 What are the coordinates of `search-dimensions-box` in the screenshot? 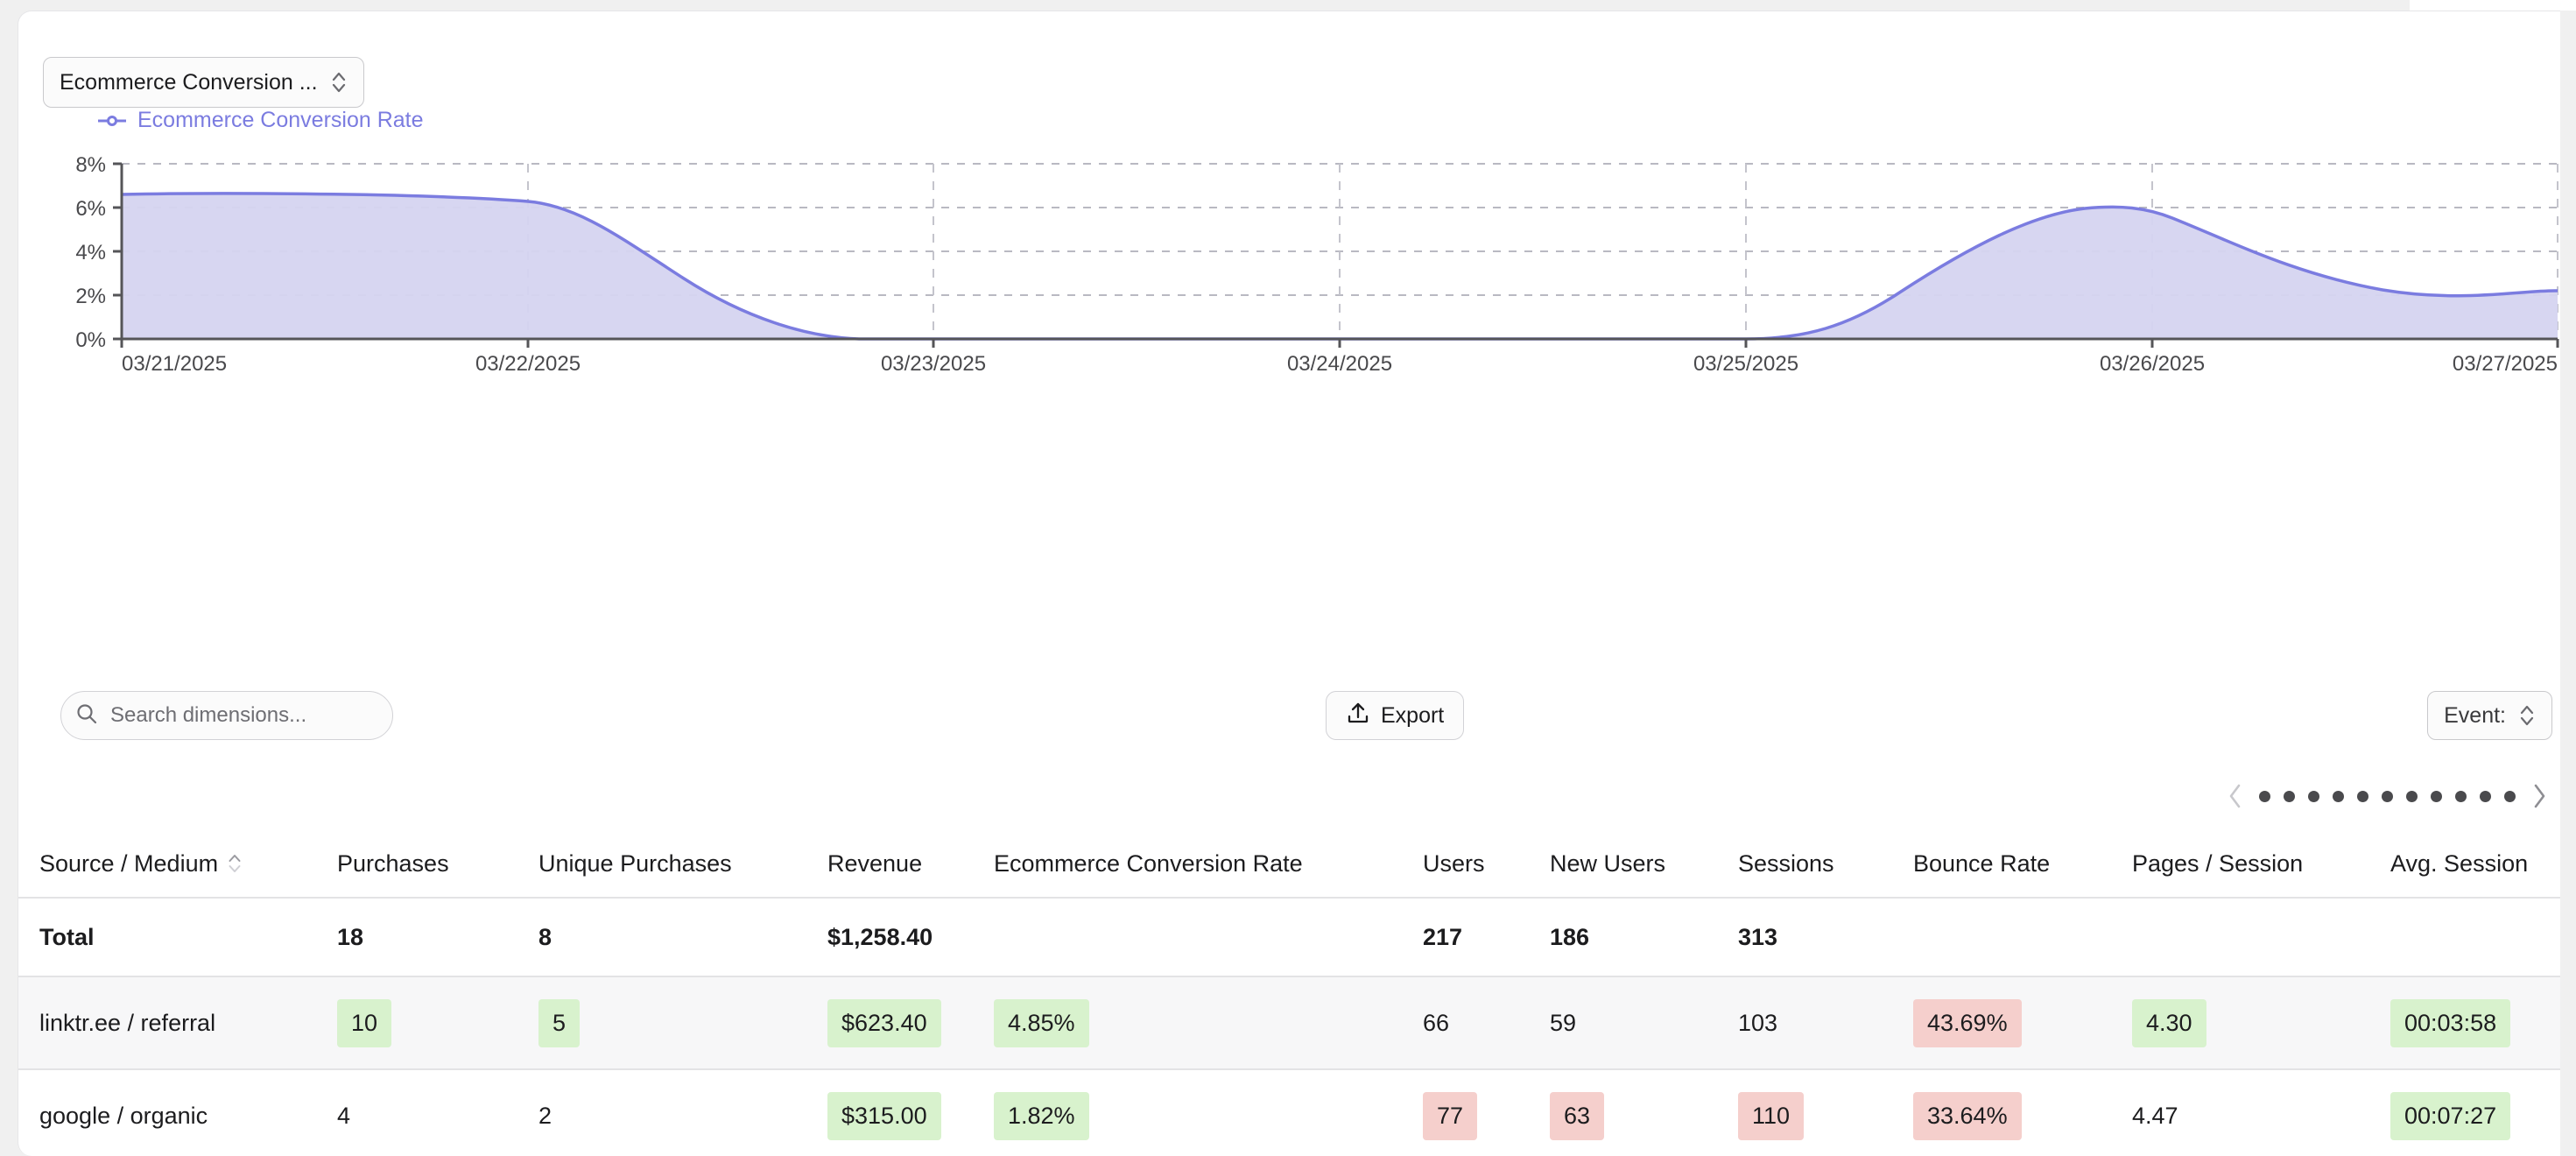 It's located at (226, 715).